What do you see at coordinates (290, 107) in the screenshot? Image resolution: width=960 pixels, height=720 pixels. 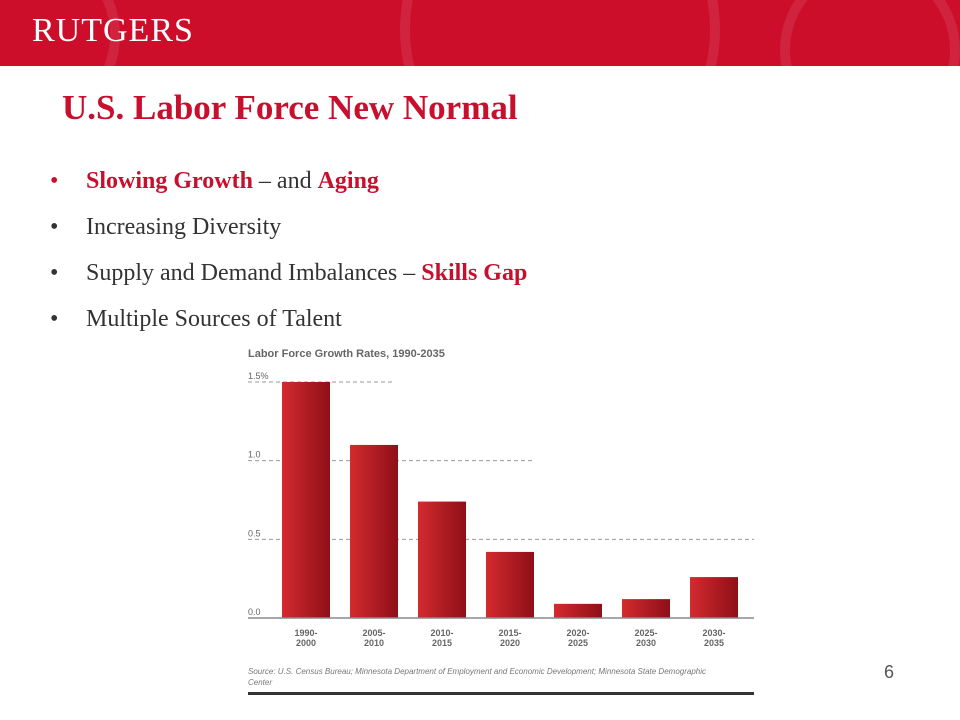 I see `slide-title: U.S. Labor Force New Normal` at bounding box center [290, 107].